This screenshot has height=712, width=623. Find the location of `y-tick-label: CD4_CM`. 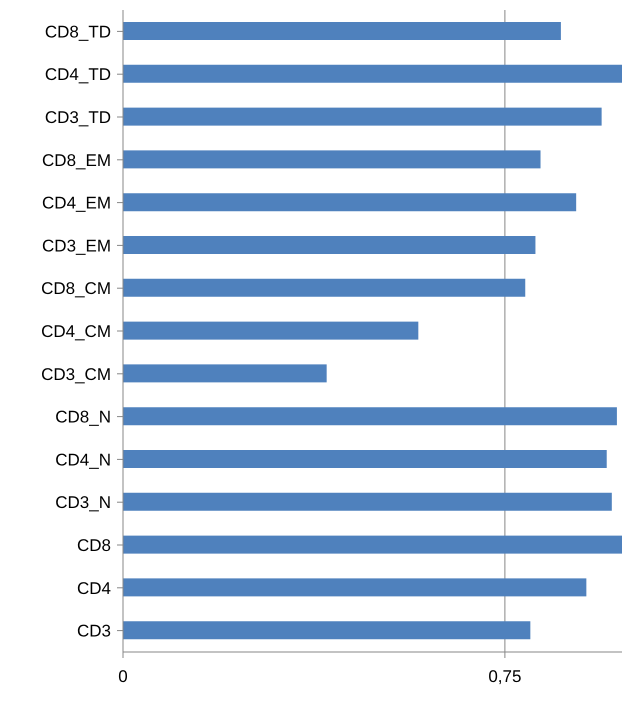

y-tick-label: CD4_CM is located at coordinates (76, 332).